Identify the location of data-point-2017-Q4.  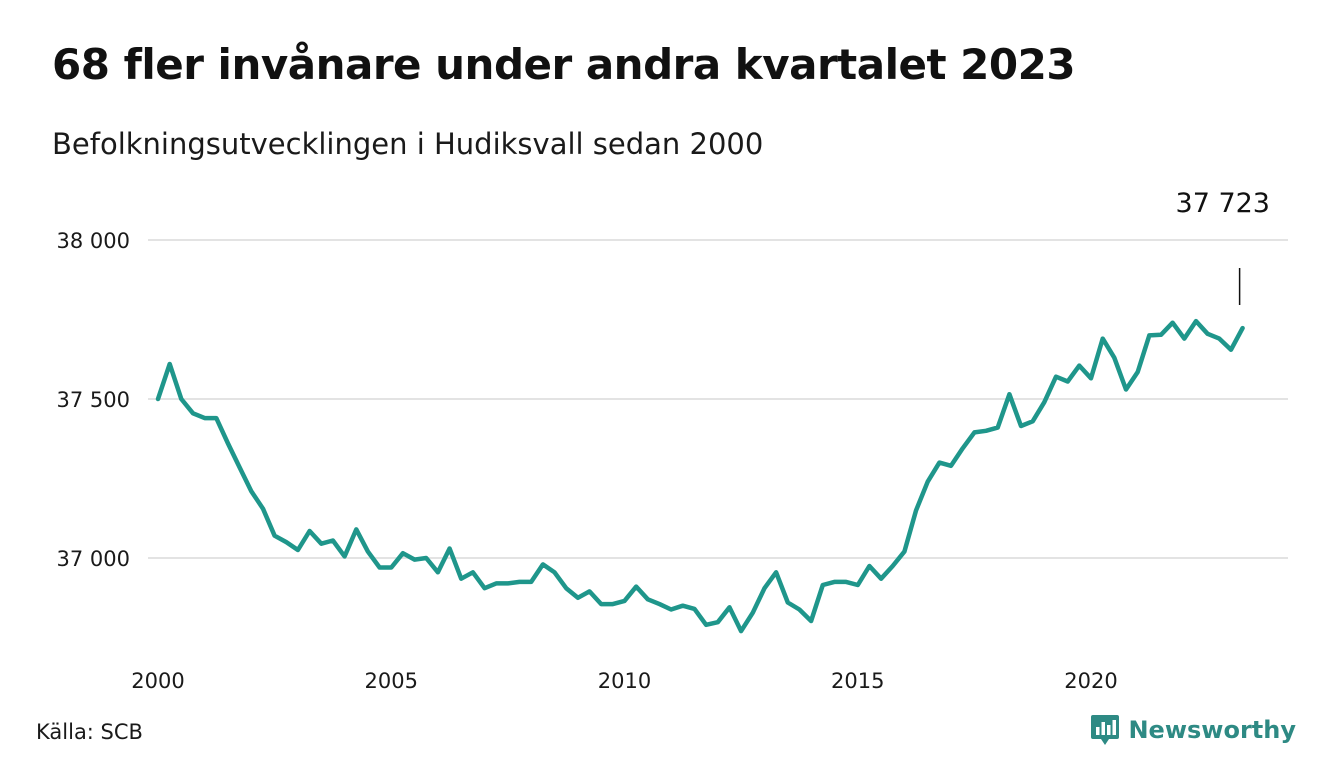
(986, 431).